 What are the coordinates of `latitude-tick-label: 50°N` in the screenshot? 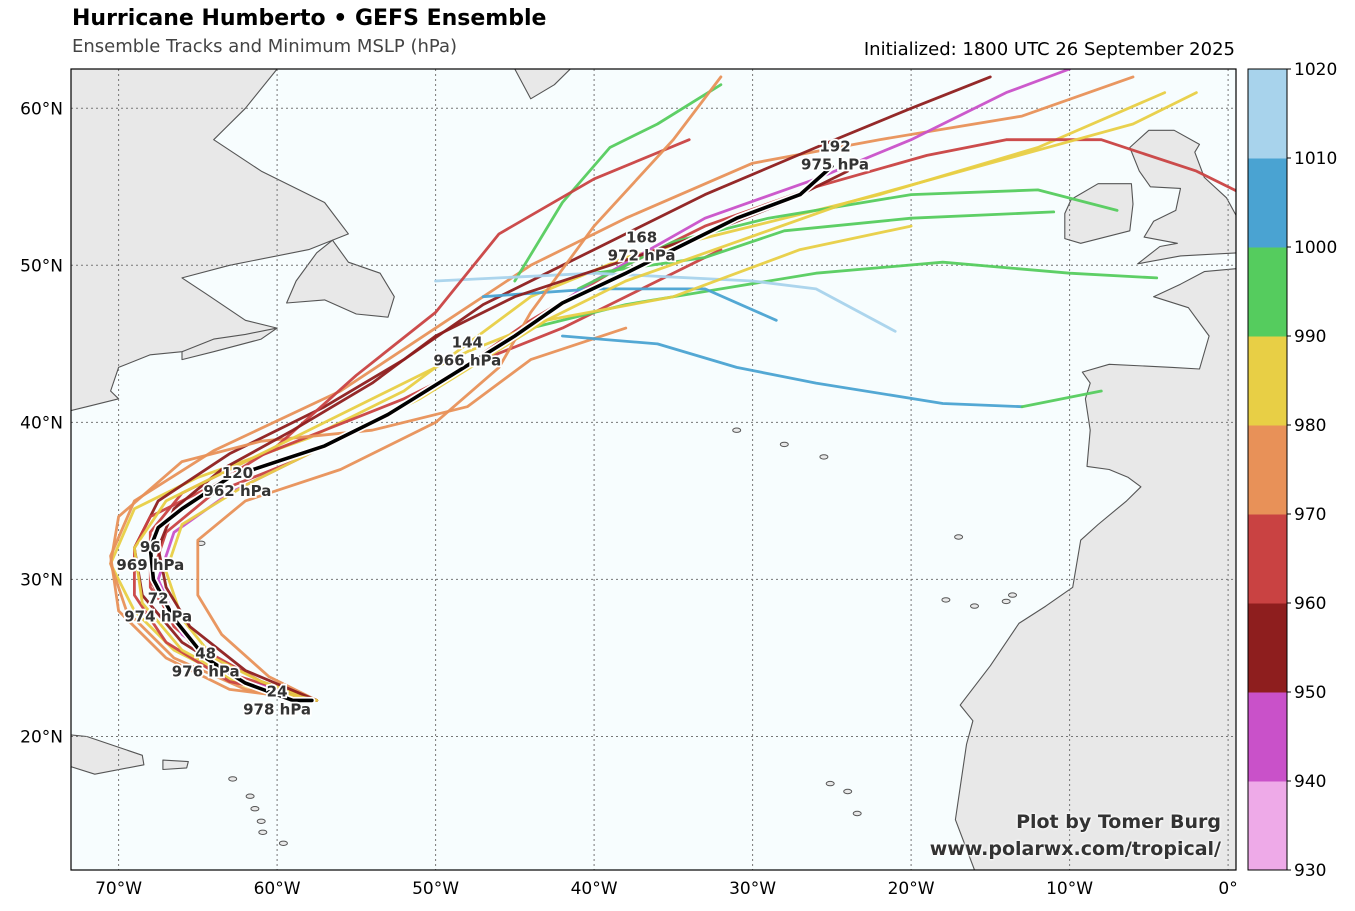 It's located at (41, 266).